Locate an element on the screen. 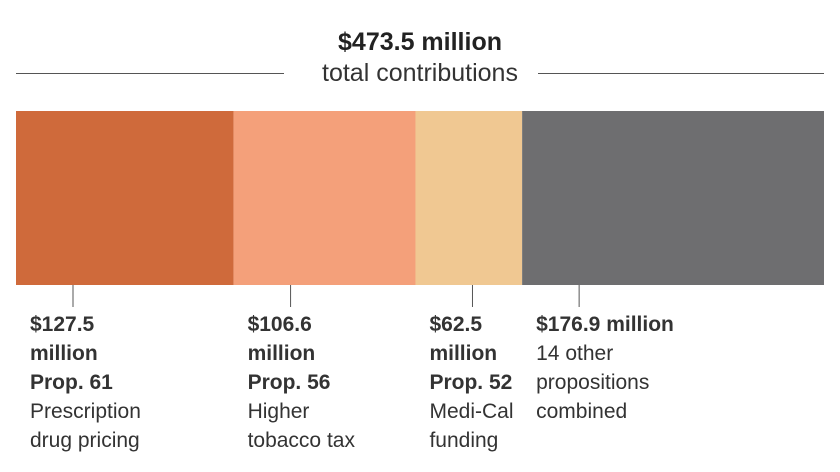 The height and width of the screenshot is (472, 840). segment-desc-line: combined is located at coordinates (582, 411).